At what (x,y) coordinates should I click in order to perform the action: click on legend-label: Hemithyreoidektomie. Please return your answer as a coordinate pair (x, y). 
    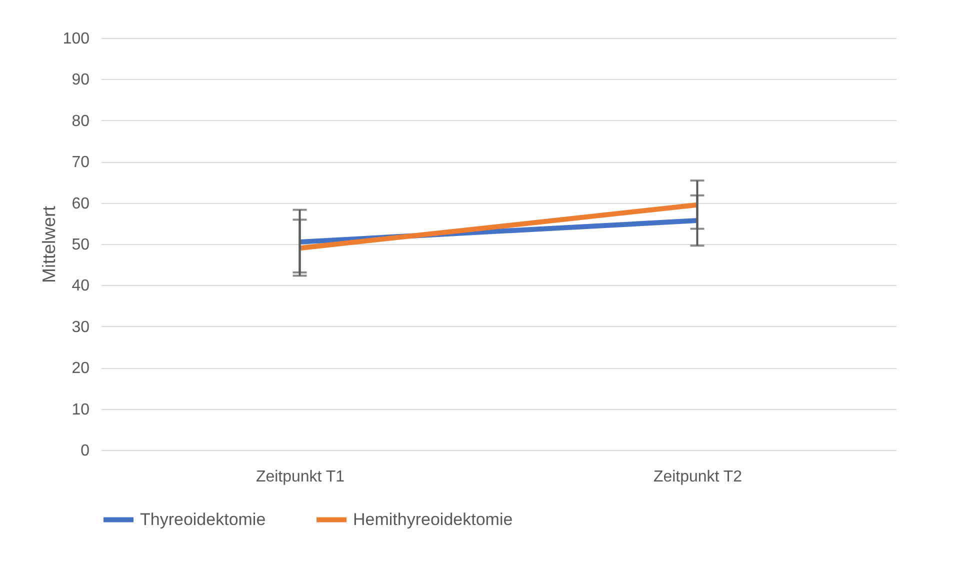
    Looking at the image, I should click on (433, 519).